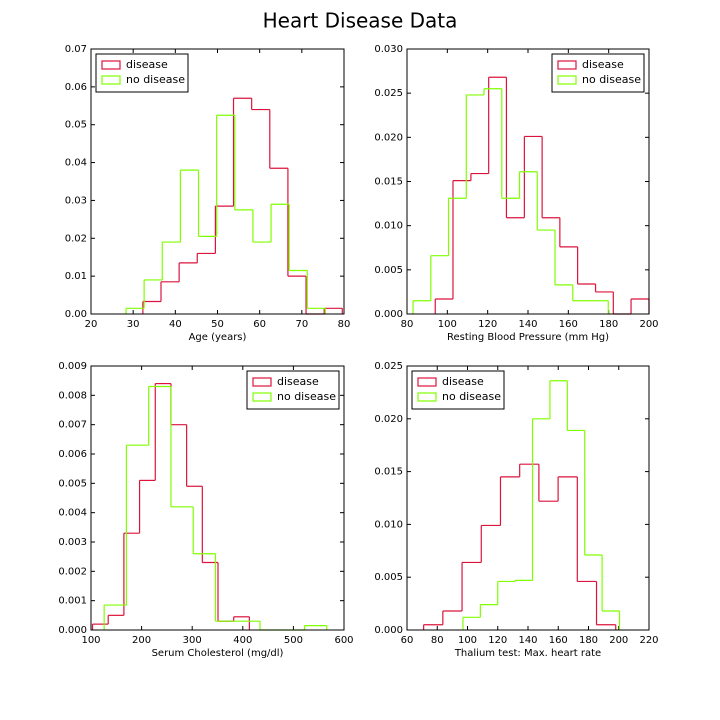 Image resolution: width=720 pixels, height=720 pixels. What do you see at coordinates (72, 571) in the screenshot?
I see `y-tick-label: 0.002` at bounding box center [72, 571].